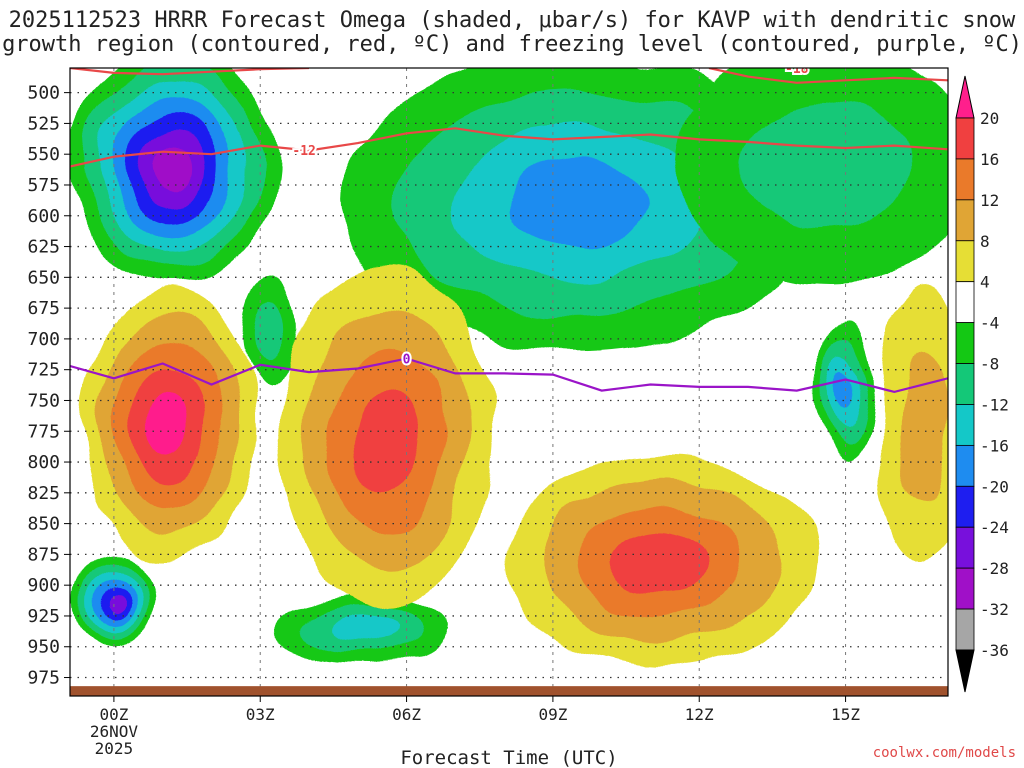 The height and width of the screenshot is (768, 1024). What do you see at coordinates (944, 753) in the screenshot?
I see `credit-text: coolwx.com/models` at bounding box center [944, 753].